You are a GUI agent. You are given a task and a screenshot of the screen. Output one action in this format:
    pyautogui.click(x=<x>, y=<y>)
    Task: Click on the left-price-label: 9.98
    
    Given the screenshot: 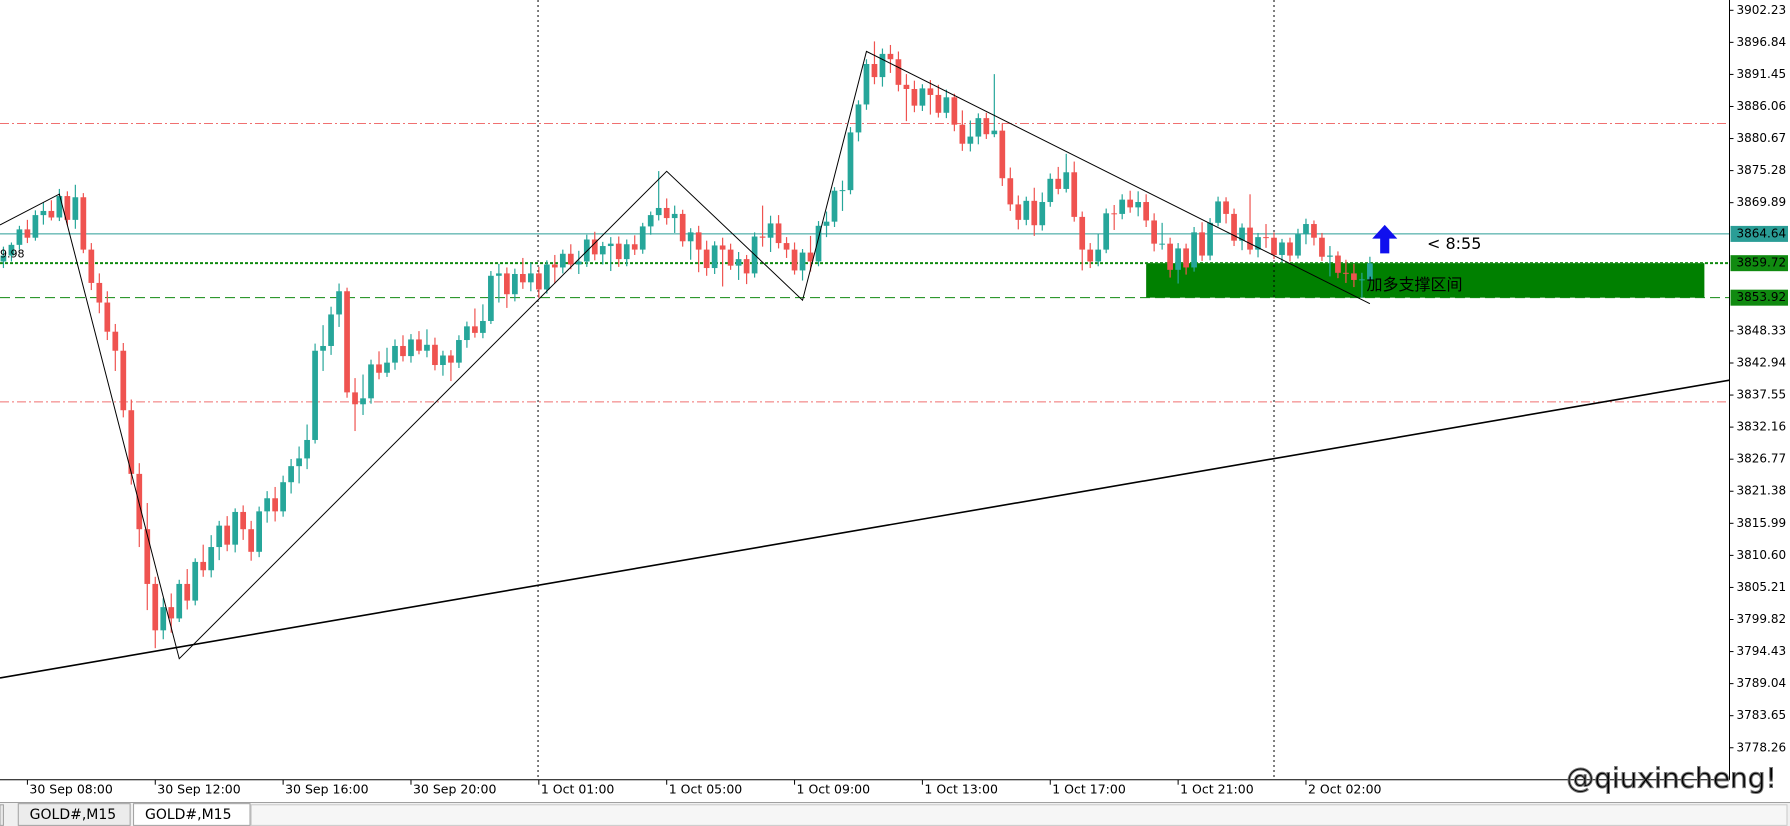 What is the action you would take?
    pyautogui.click(x=12, y=254)
    